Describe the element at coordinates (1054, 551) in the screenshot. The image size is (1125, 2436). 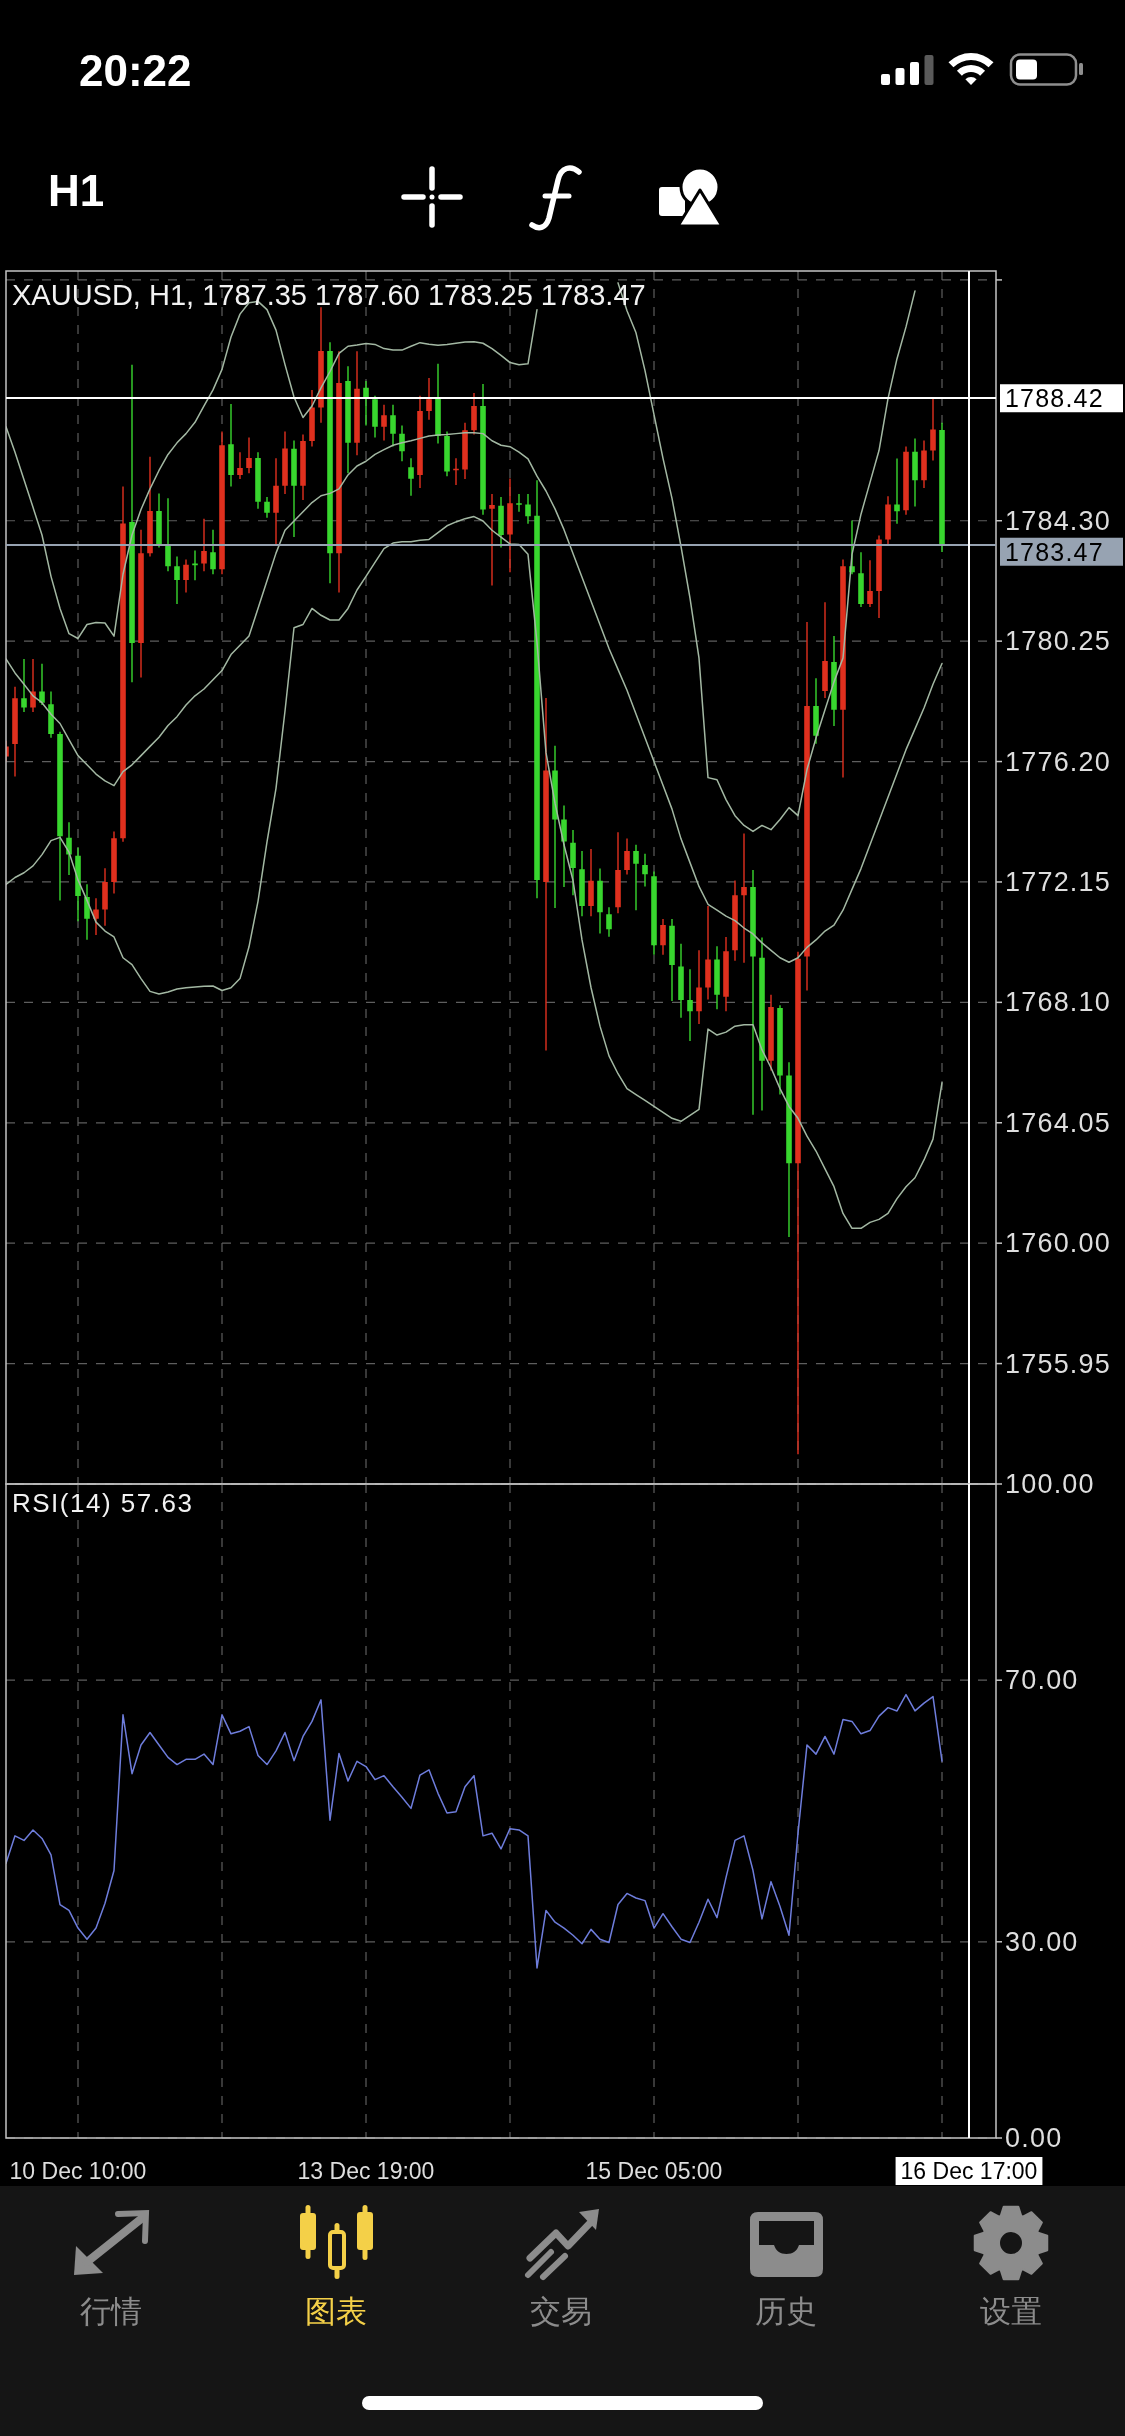
I see `ref-line-label: 1783.47` at that location.